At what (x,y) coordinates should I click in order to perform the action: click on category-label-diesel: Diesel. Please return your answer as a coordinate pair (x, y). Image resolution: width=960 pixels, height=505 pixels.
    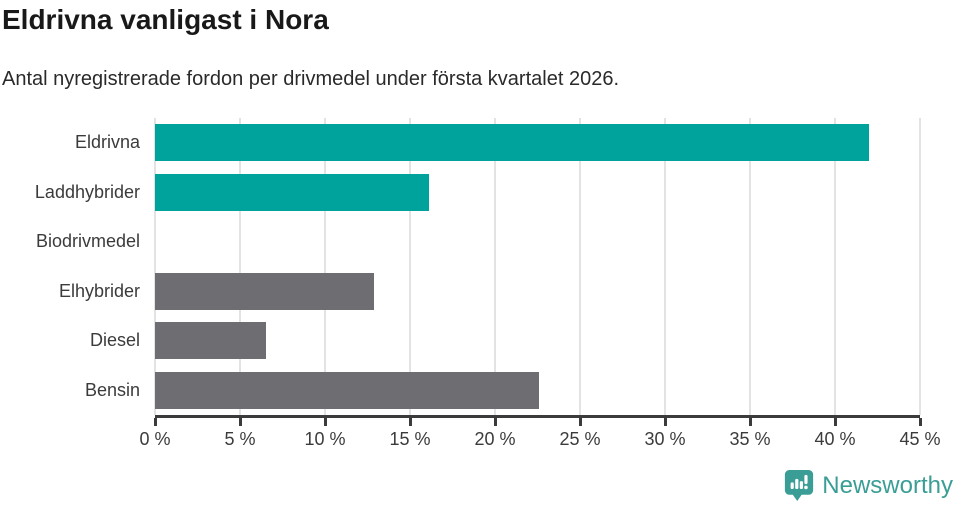
    Looking at the image, I should click on (114, 340).